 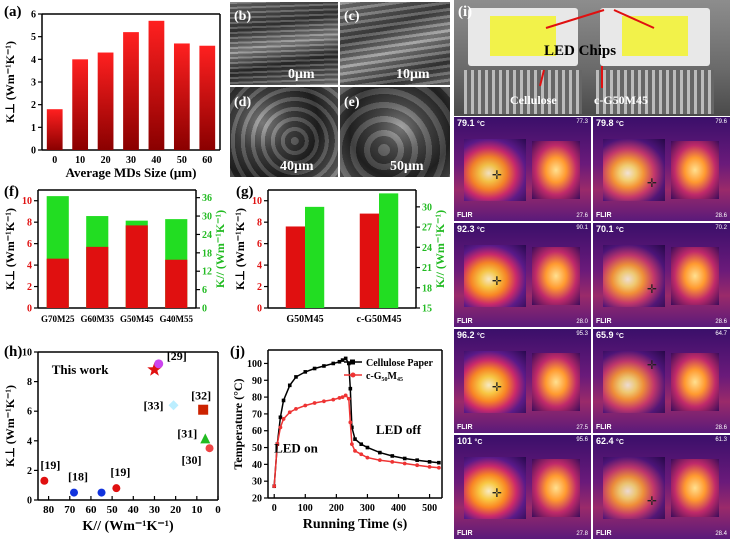 I want to click on thermal-scale-min: 28.4, so click(x=721, y=534).